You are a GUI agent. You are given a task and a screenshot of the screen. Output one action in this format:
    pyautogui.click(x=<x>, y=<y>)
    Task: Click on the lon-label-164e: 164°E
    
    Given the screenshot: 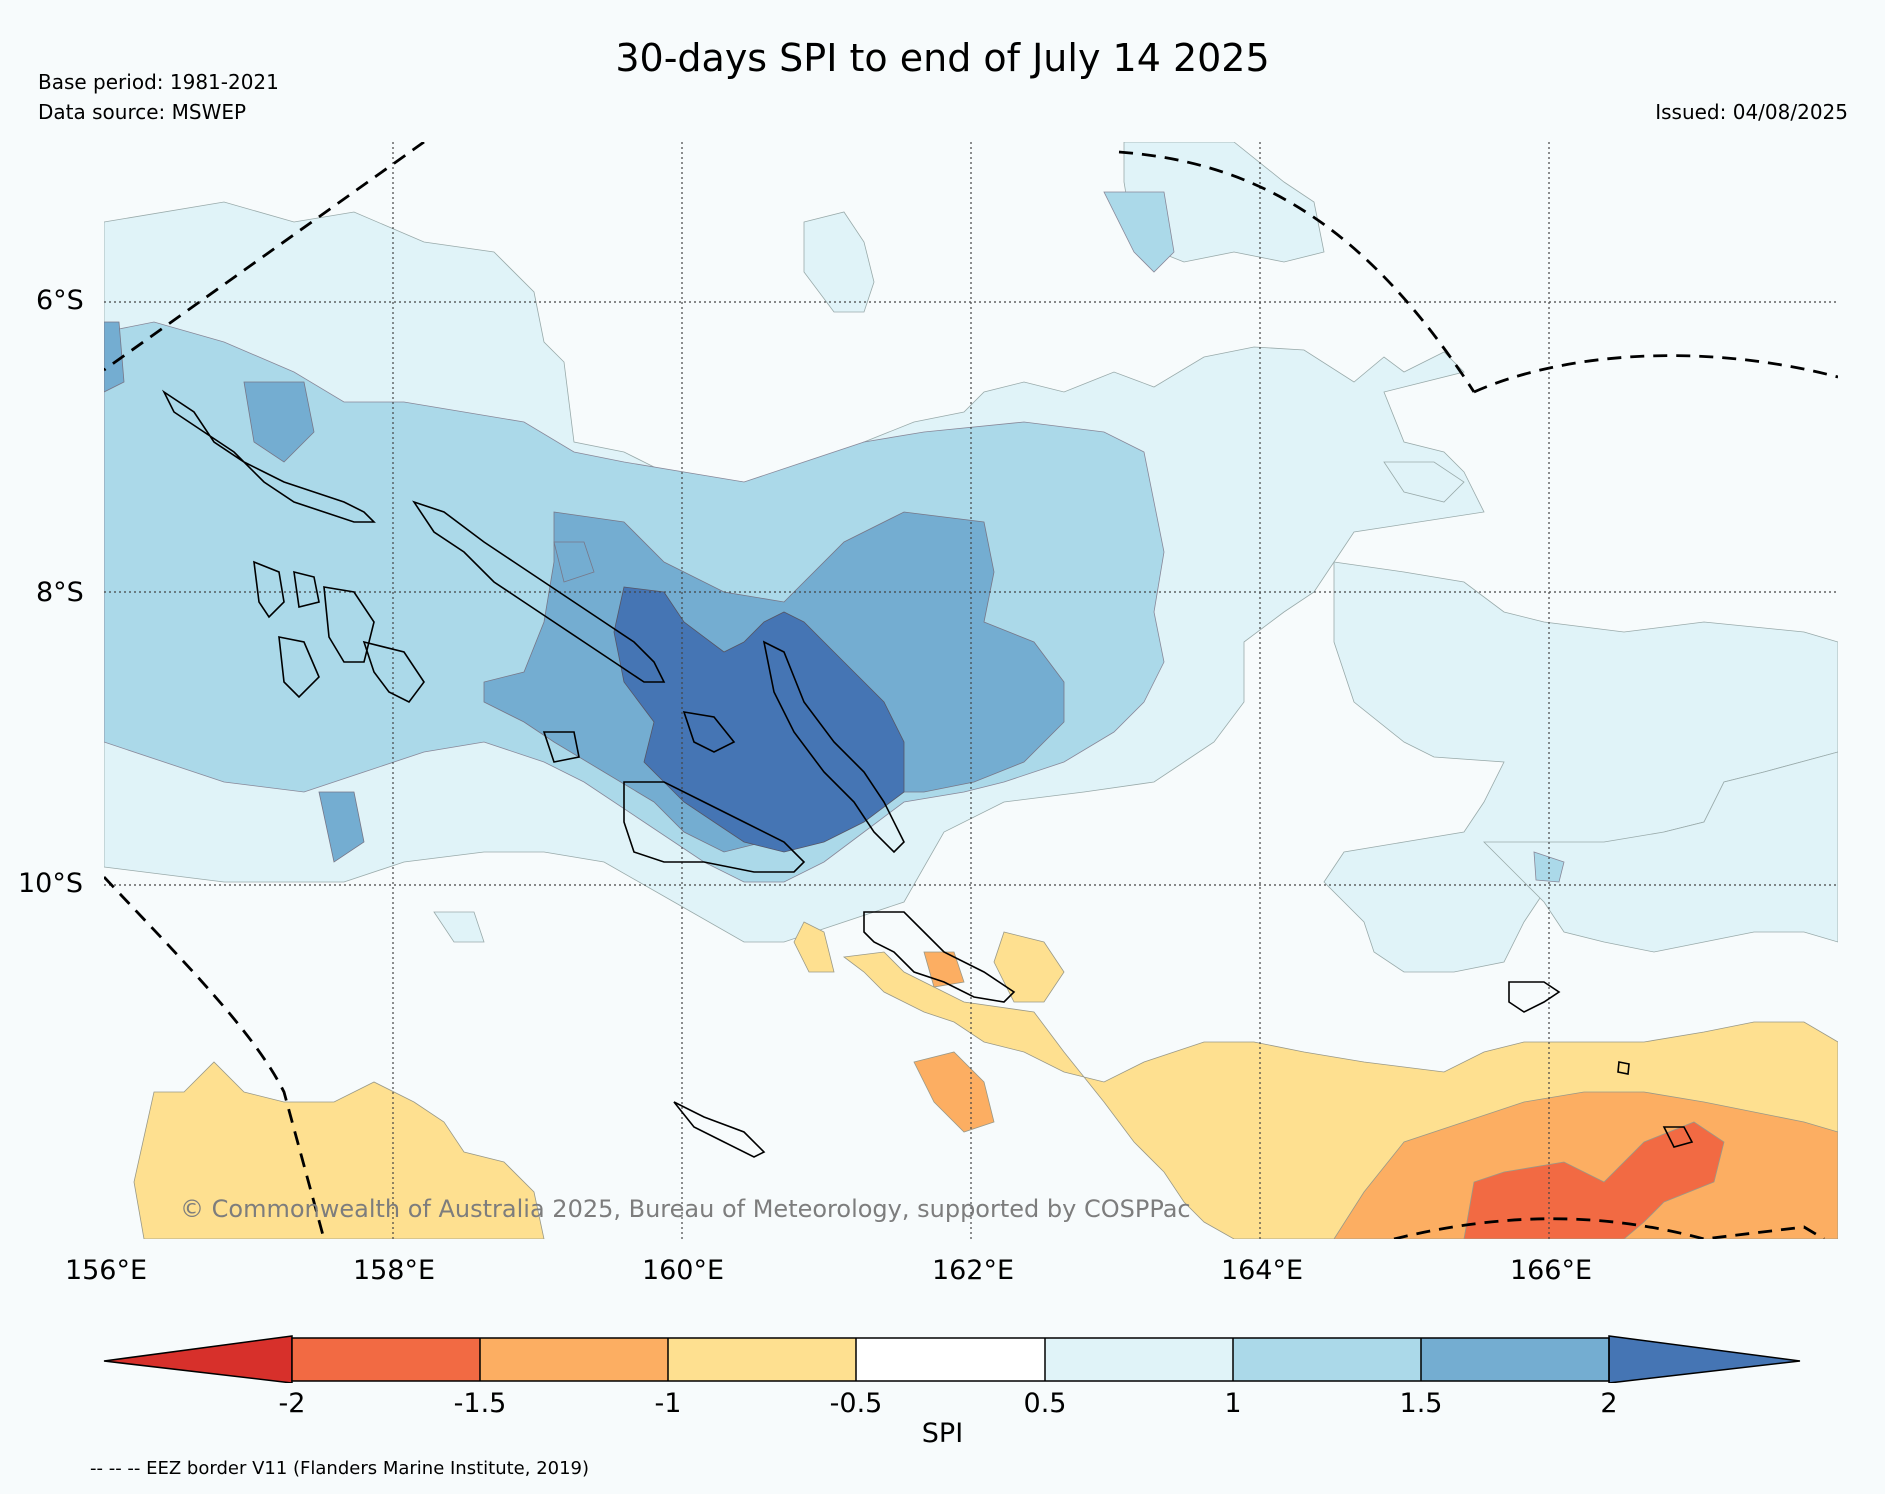 What is the action you would take?
    pyautogui.click(x=1262, y=1270)
    